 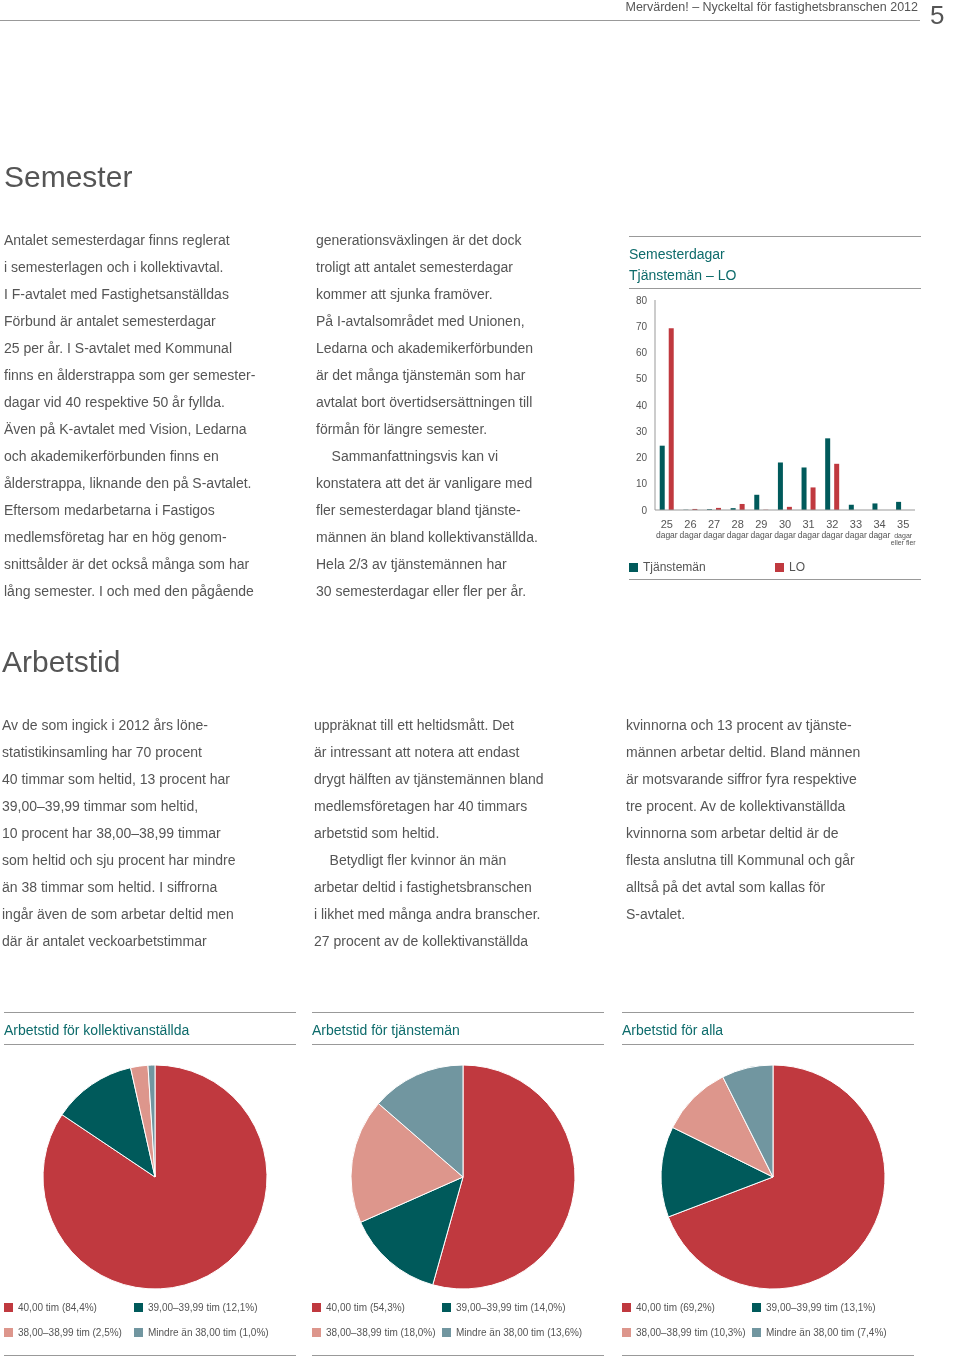 I want to click on legend-label: 40,00 tim (84,4%), so click(x=57, y=1307).